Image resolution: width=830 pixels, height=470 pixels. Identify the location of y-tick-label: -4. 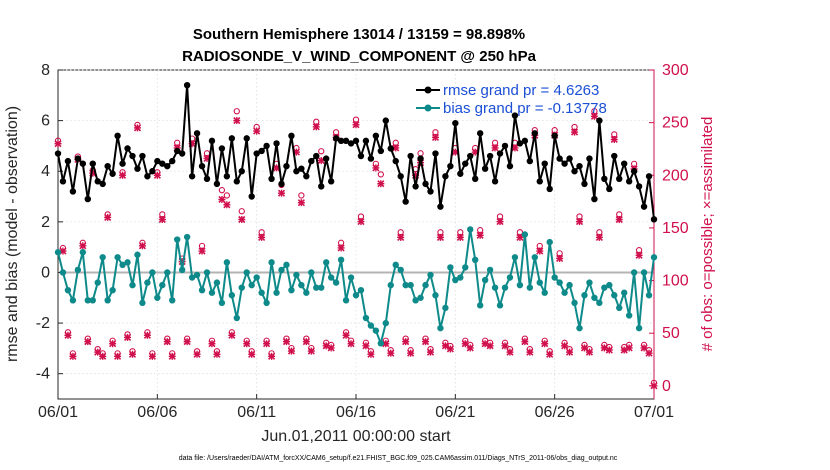
(43, 374).